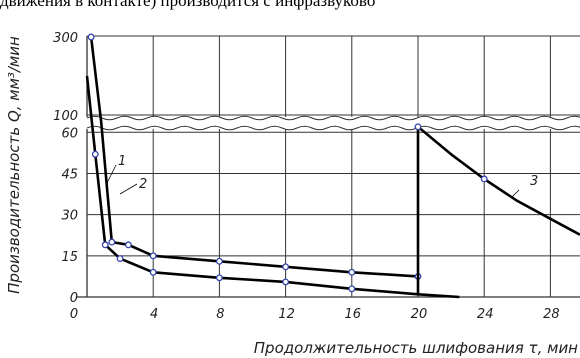 Image resolution: width=580 pixels, height=358 pixels. What do you see at coordinates (65, 116) in the screenshot?
I see `y-tick-label: 100` at bounding box center [65, 116].